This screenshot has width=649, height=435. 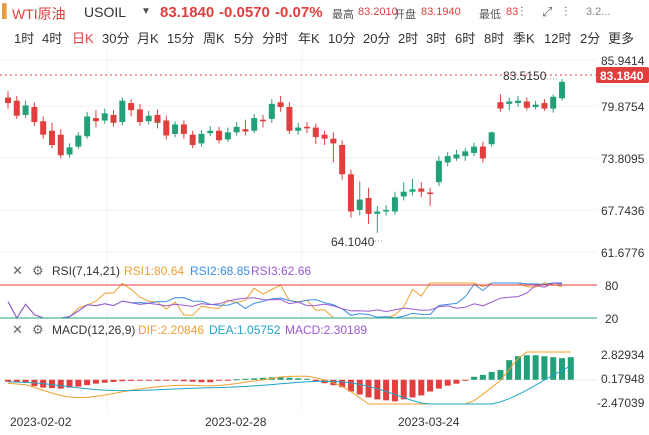 I want to click on tab-20m: 20分, so click(x=377, y=38).